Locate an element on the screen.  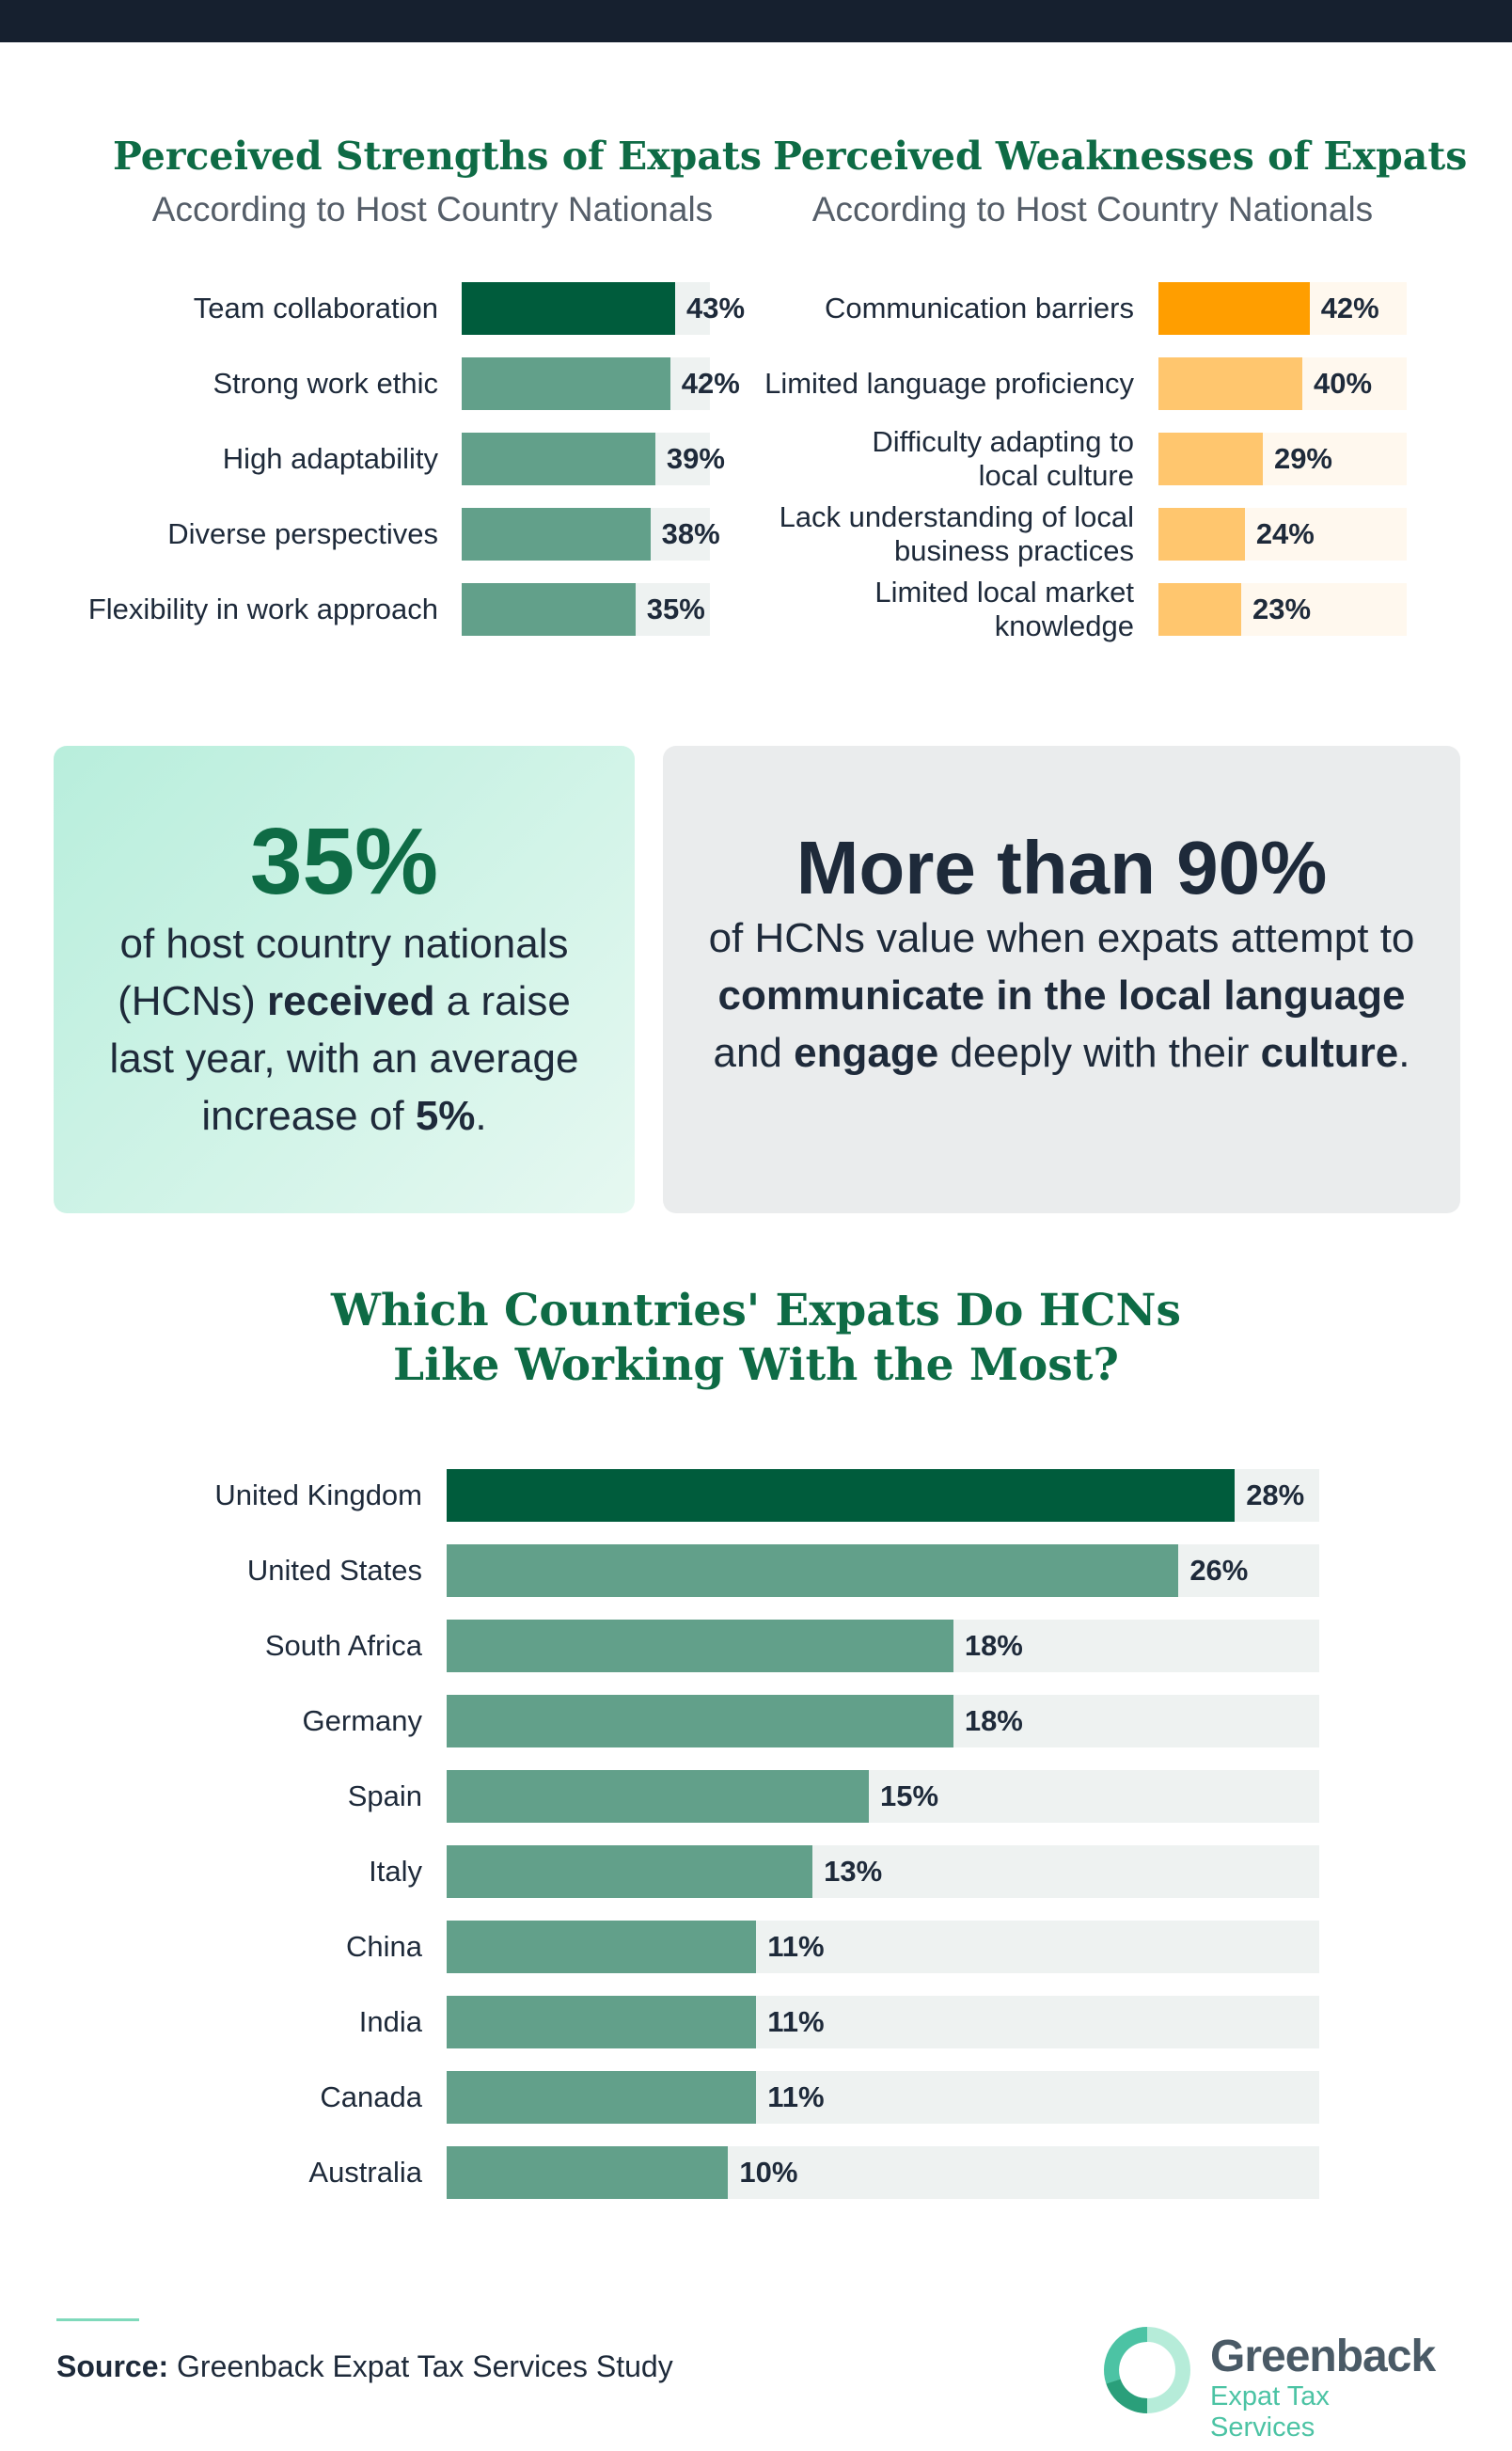
country-bar-track: 13% is located at coordinates (883, 1871).